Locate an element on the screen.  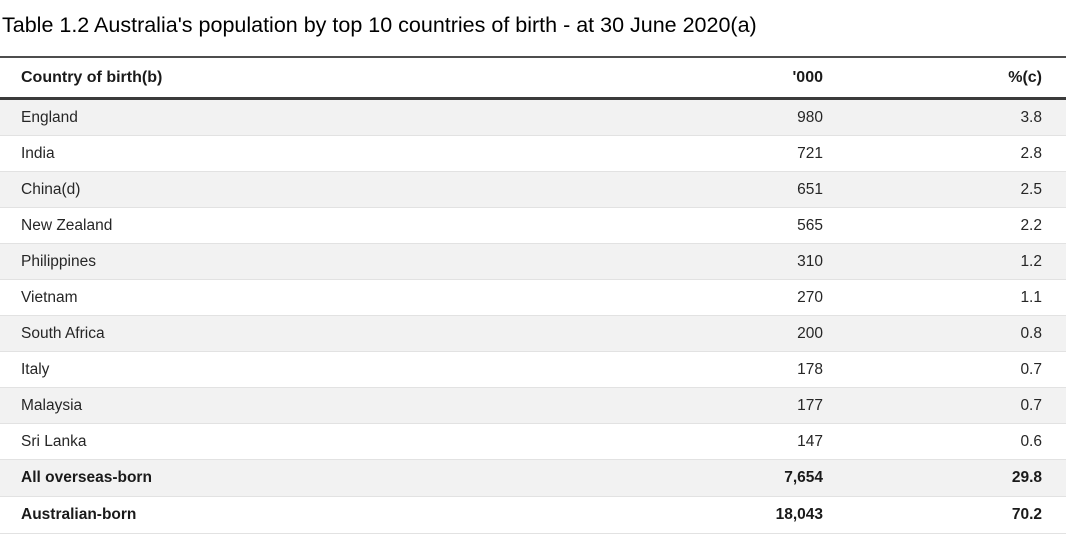
table-row: Malaysia 177 0.7 is located at coordinates (533, 405).